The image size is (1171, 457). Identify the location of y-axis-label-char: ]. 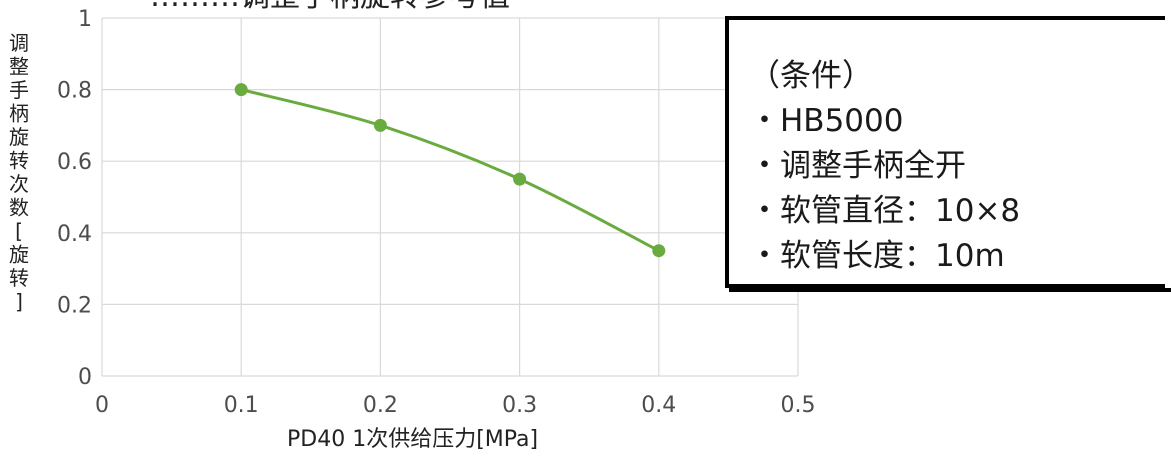
(19, 302).